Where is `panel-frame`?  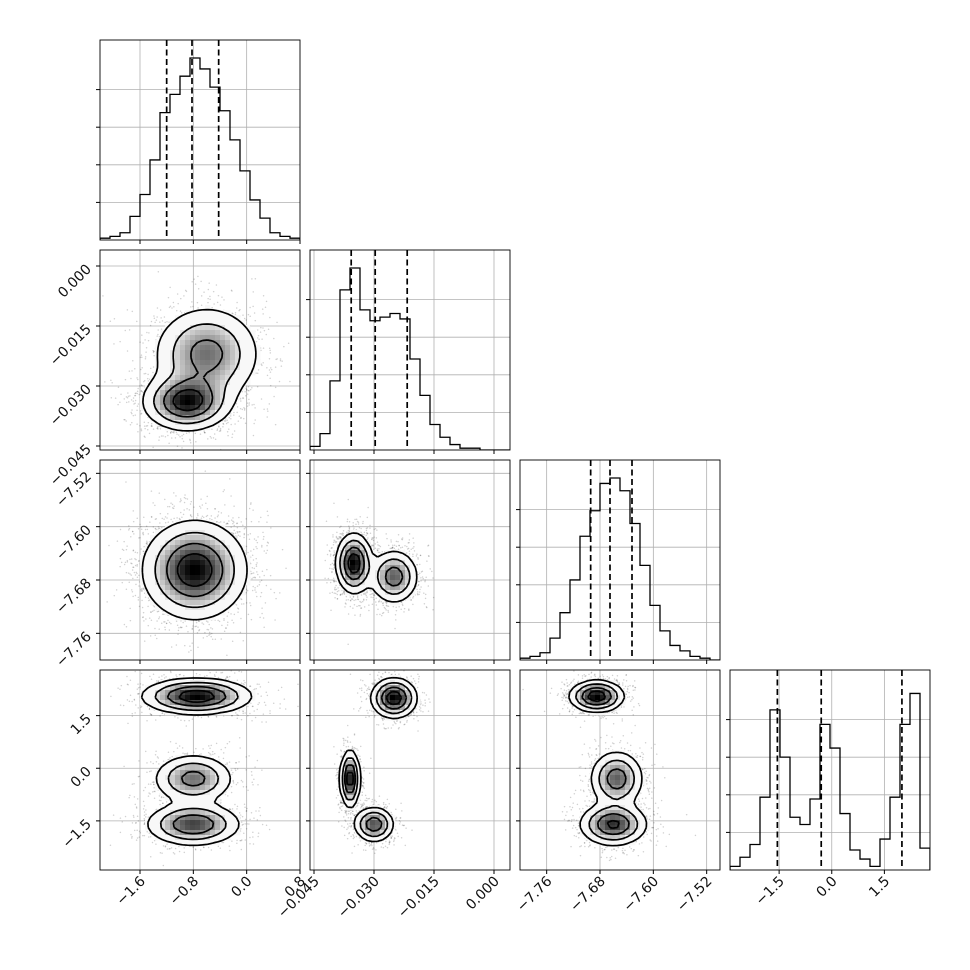
panel-frame is located at coordinates (200, 350).